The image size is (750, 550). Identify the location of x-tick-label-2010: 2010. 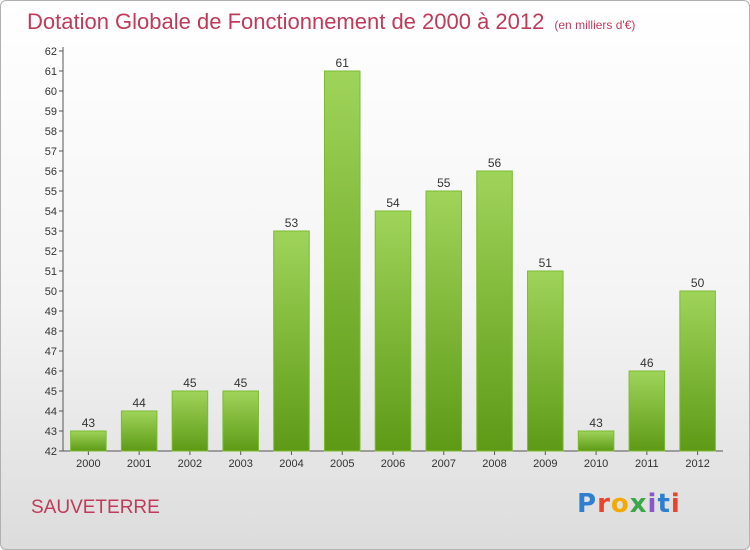
(596, 464).